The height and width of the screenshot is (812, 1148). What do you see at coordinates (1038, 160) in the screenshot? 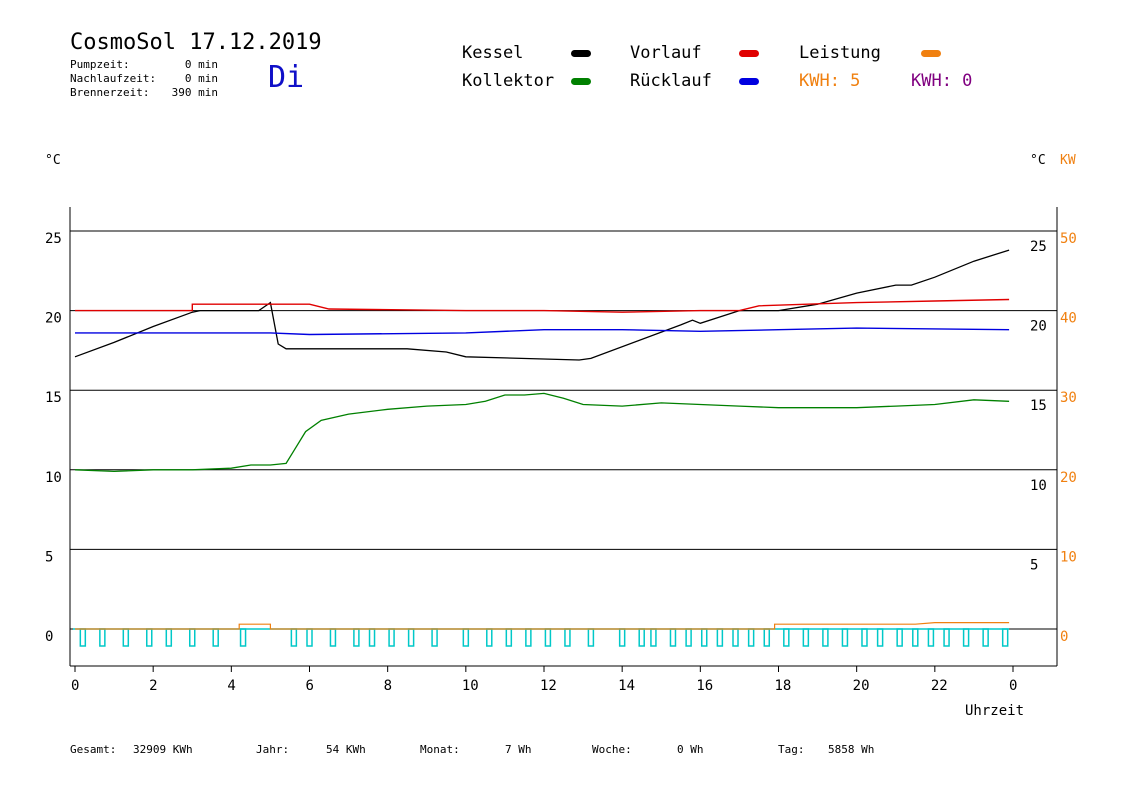
I see `right-axis-temp-unit: °C` at bounding box center [1038, 160].